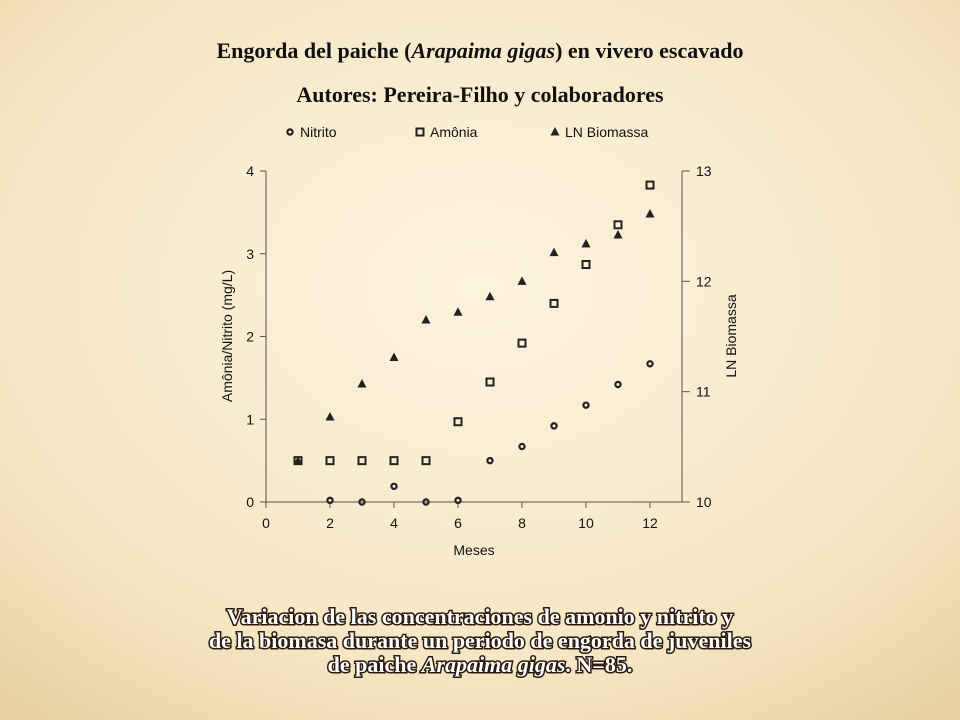 The image size is (960, 720). Describe the element at coordinates (606, 132) in the screenshot. I see `legend-label: LN Biomassa` at that location.